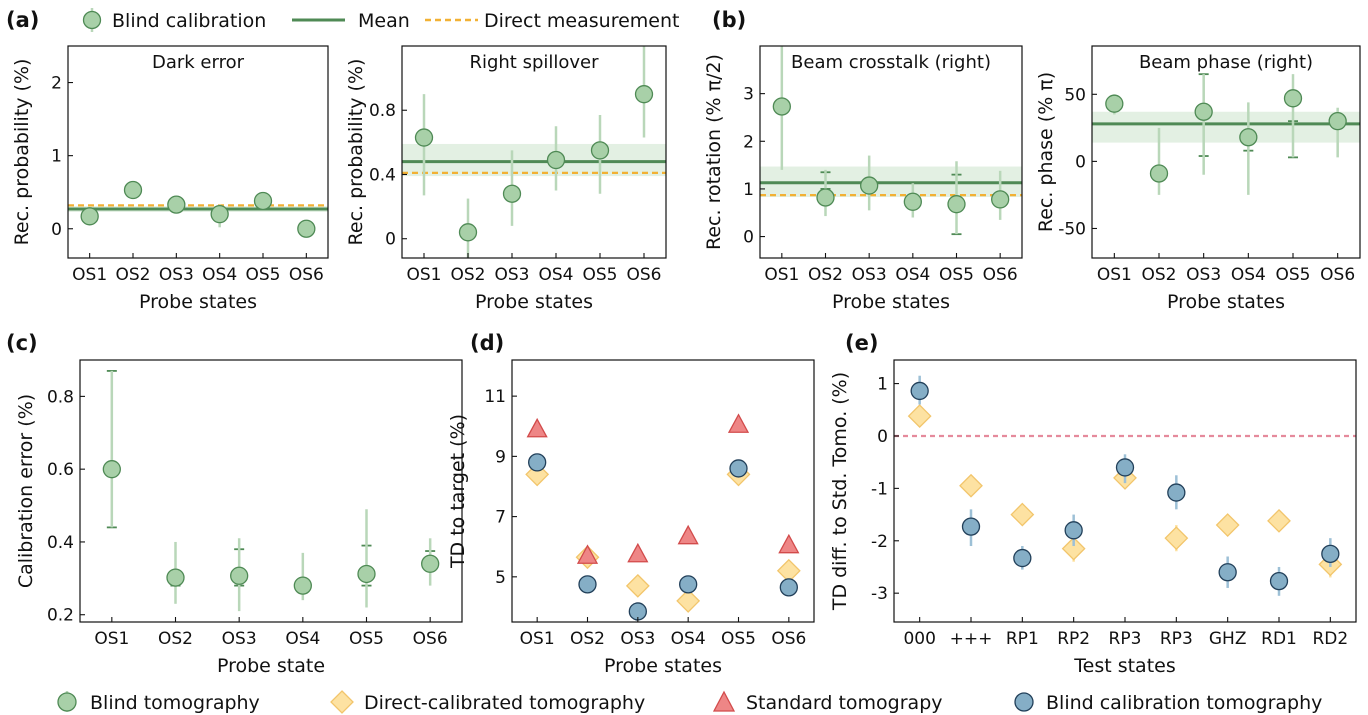 The width and height of the screenshot is (1368, 715). What do you see at coordinates (1073, 639) in the screenshot?
I see `xtick-label: RP2` at bounding box center [1073, 639].